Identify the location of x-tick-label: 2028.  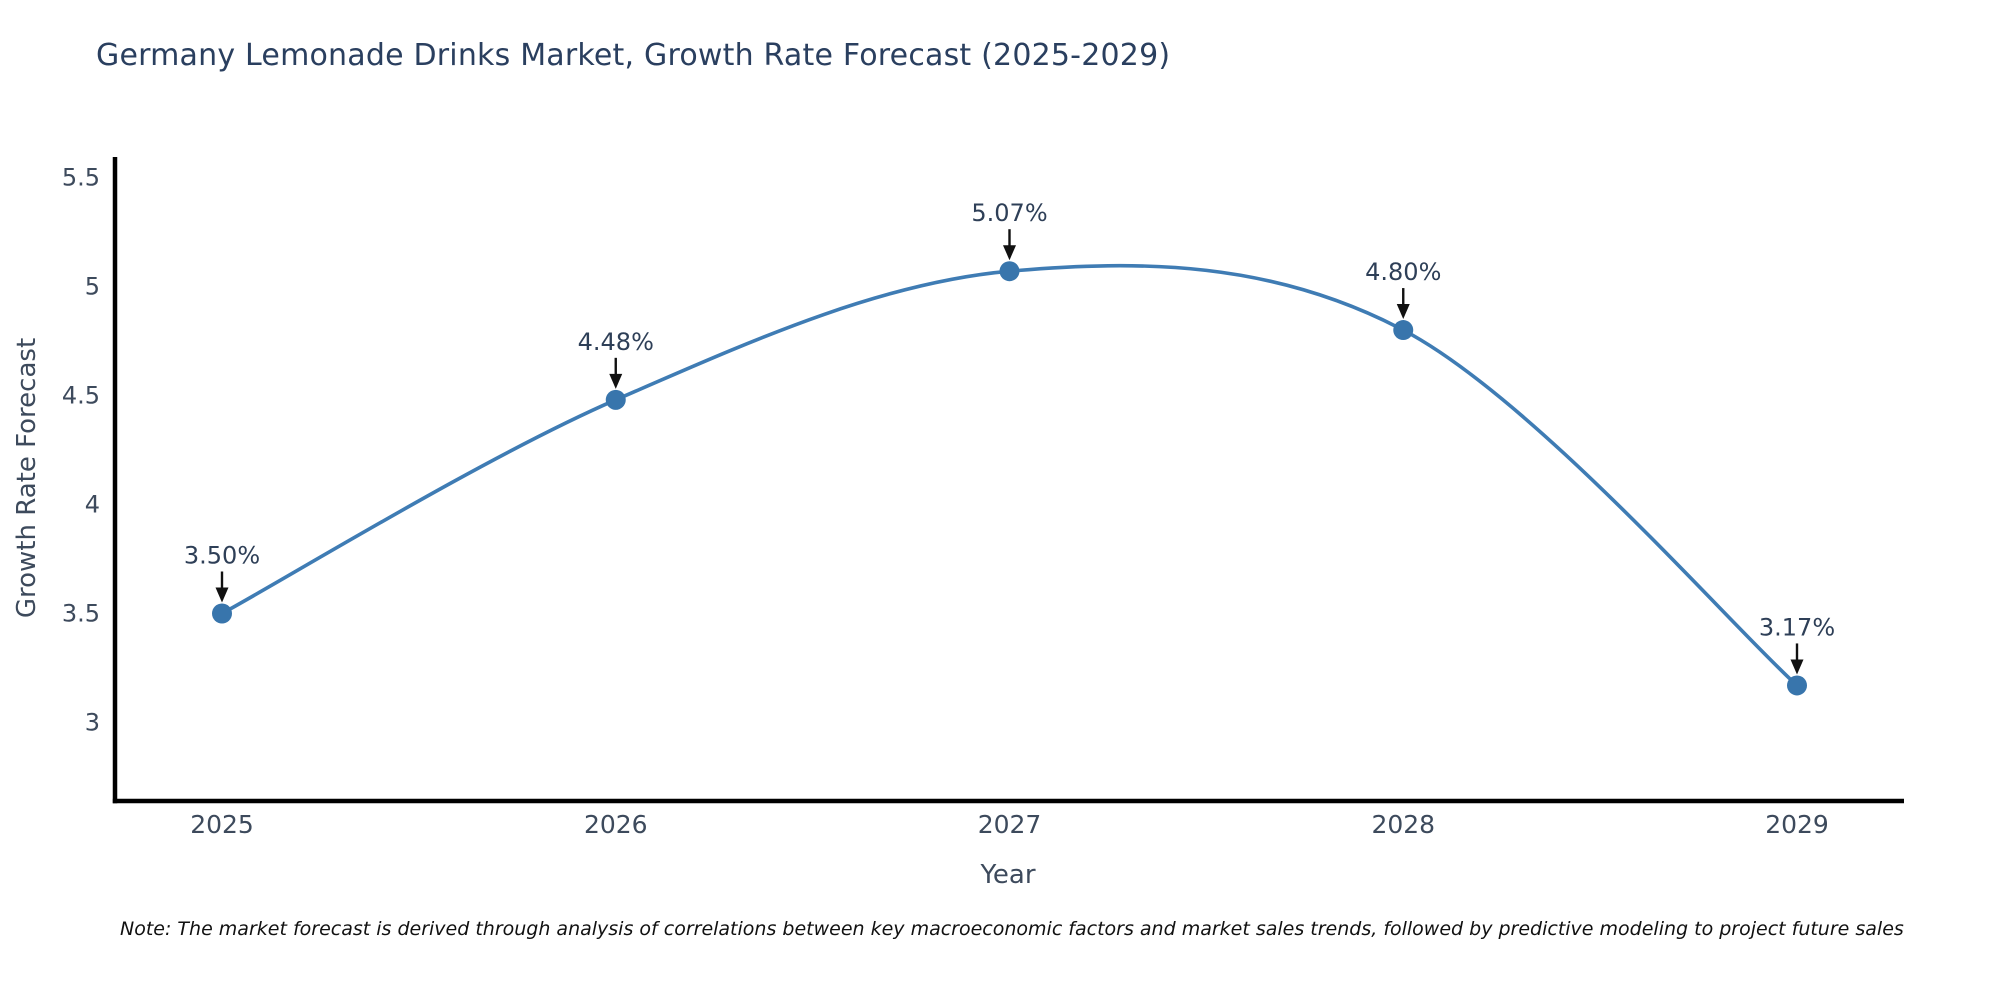
(1403, 824).